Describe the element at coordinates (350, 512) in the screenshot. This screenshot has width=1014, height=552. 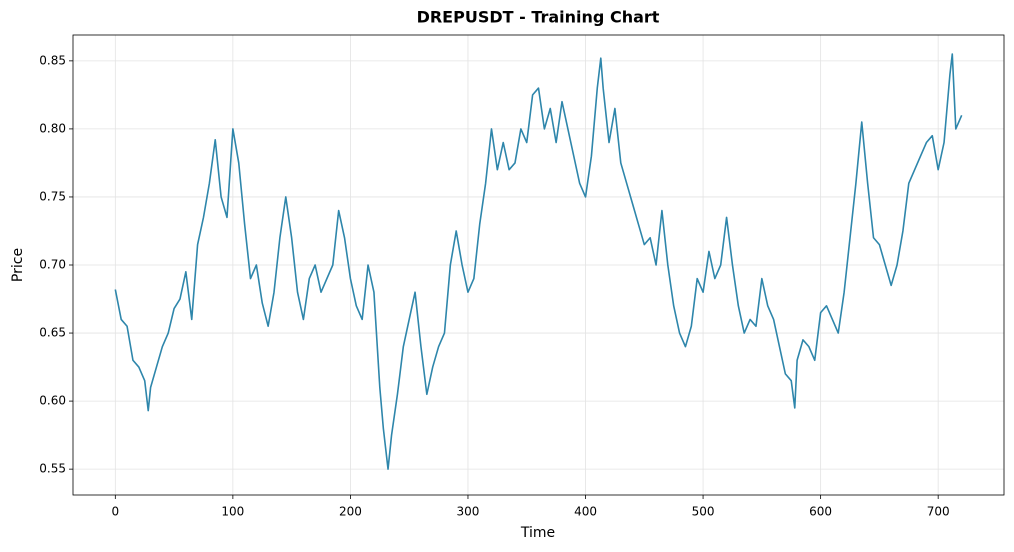
I see `x-tick-label: 200` at that location.